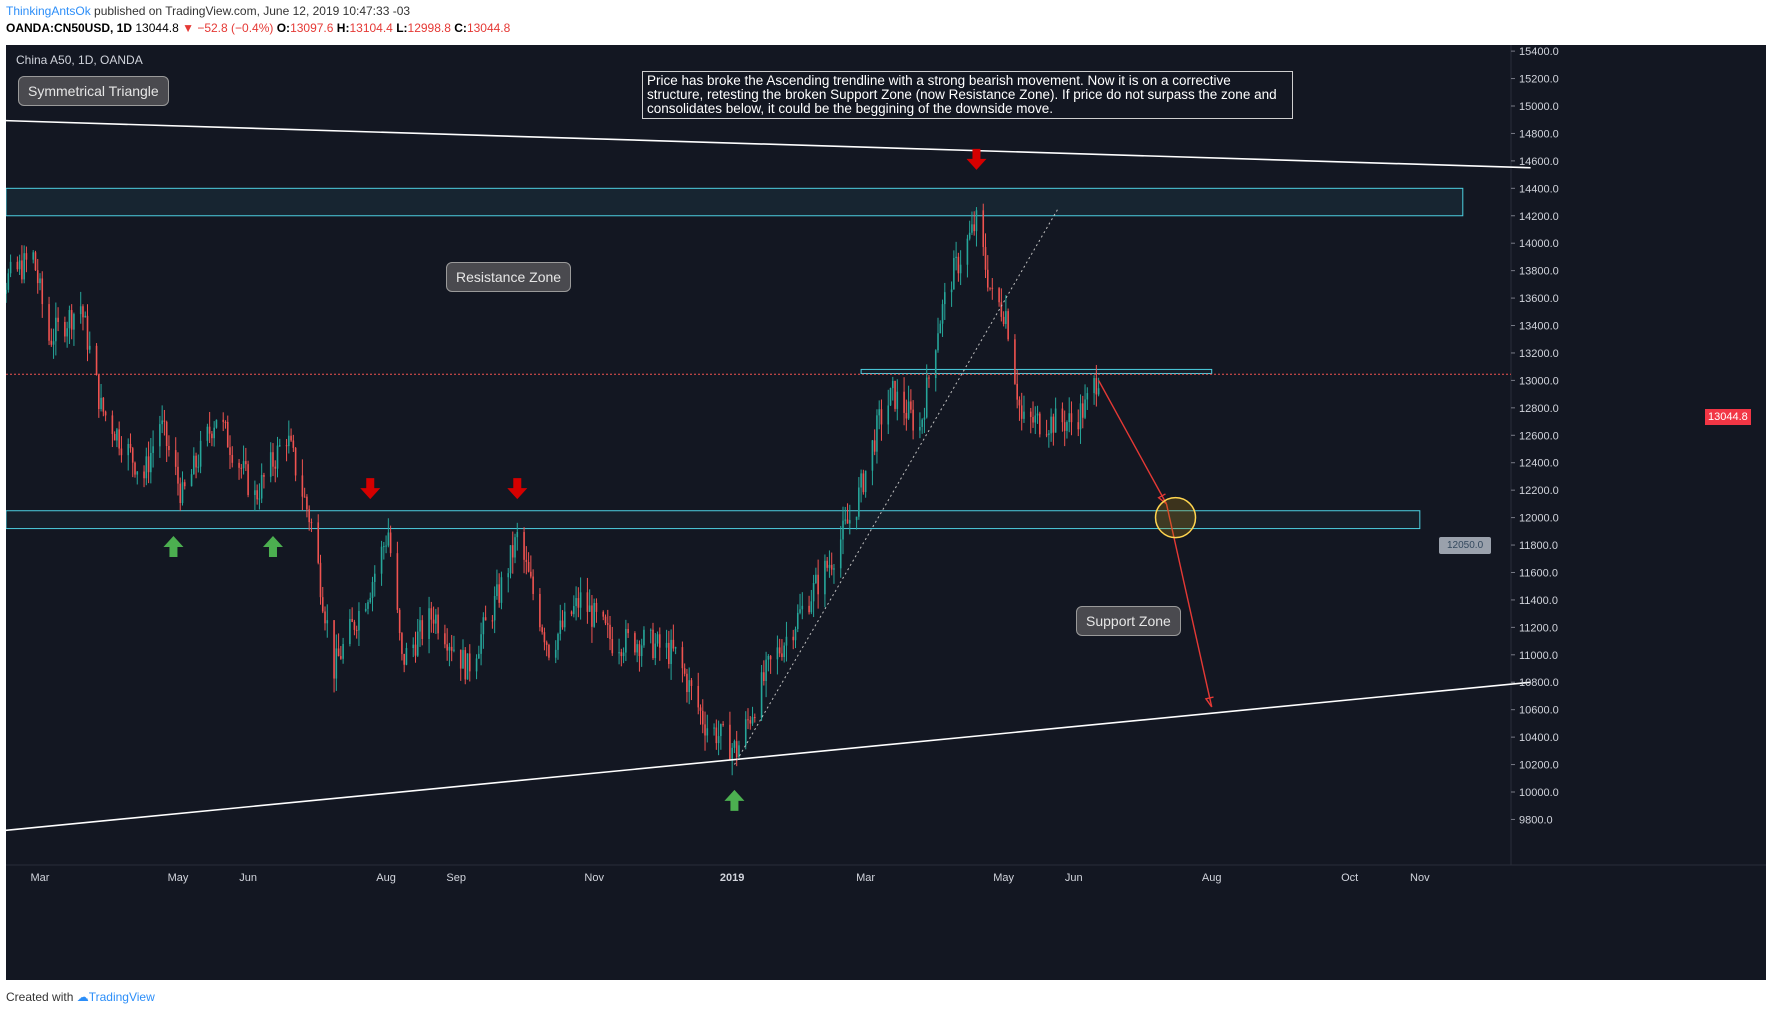 The image size is (1772, 1015). I want to click on zone-resistance-zone, so click(735, 202).